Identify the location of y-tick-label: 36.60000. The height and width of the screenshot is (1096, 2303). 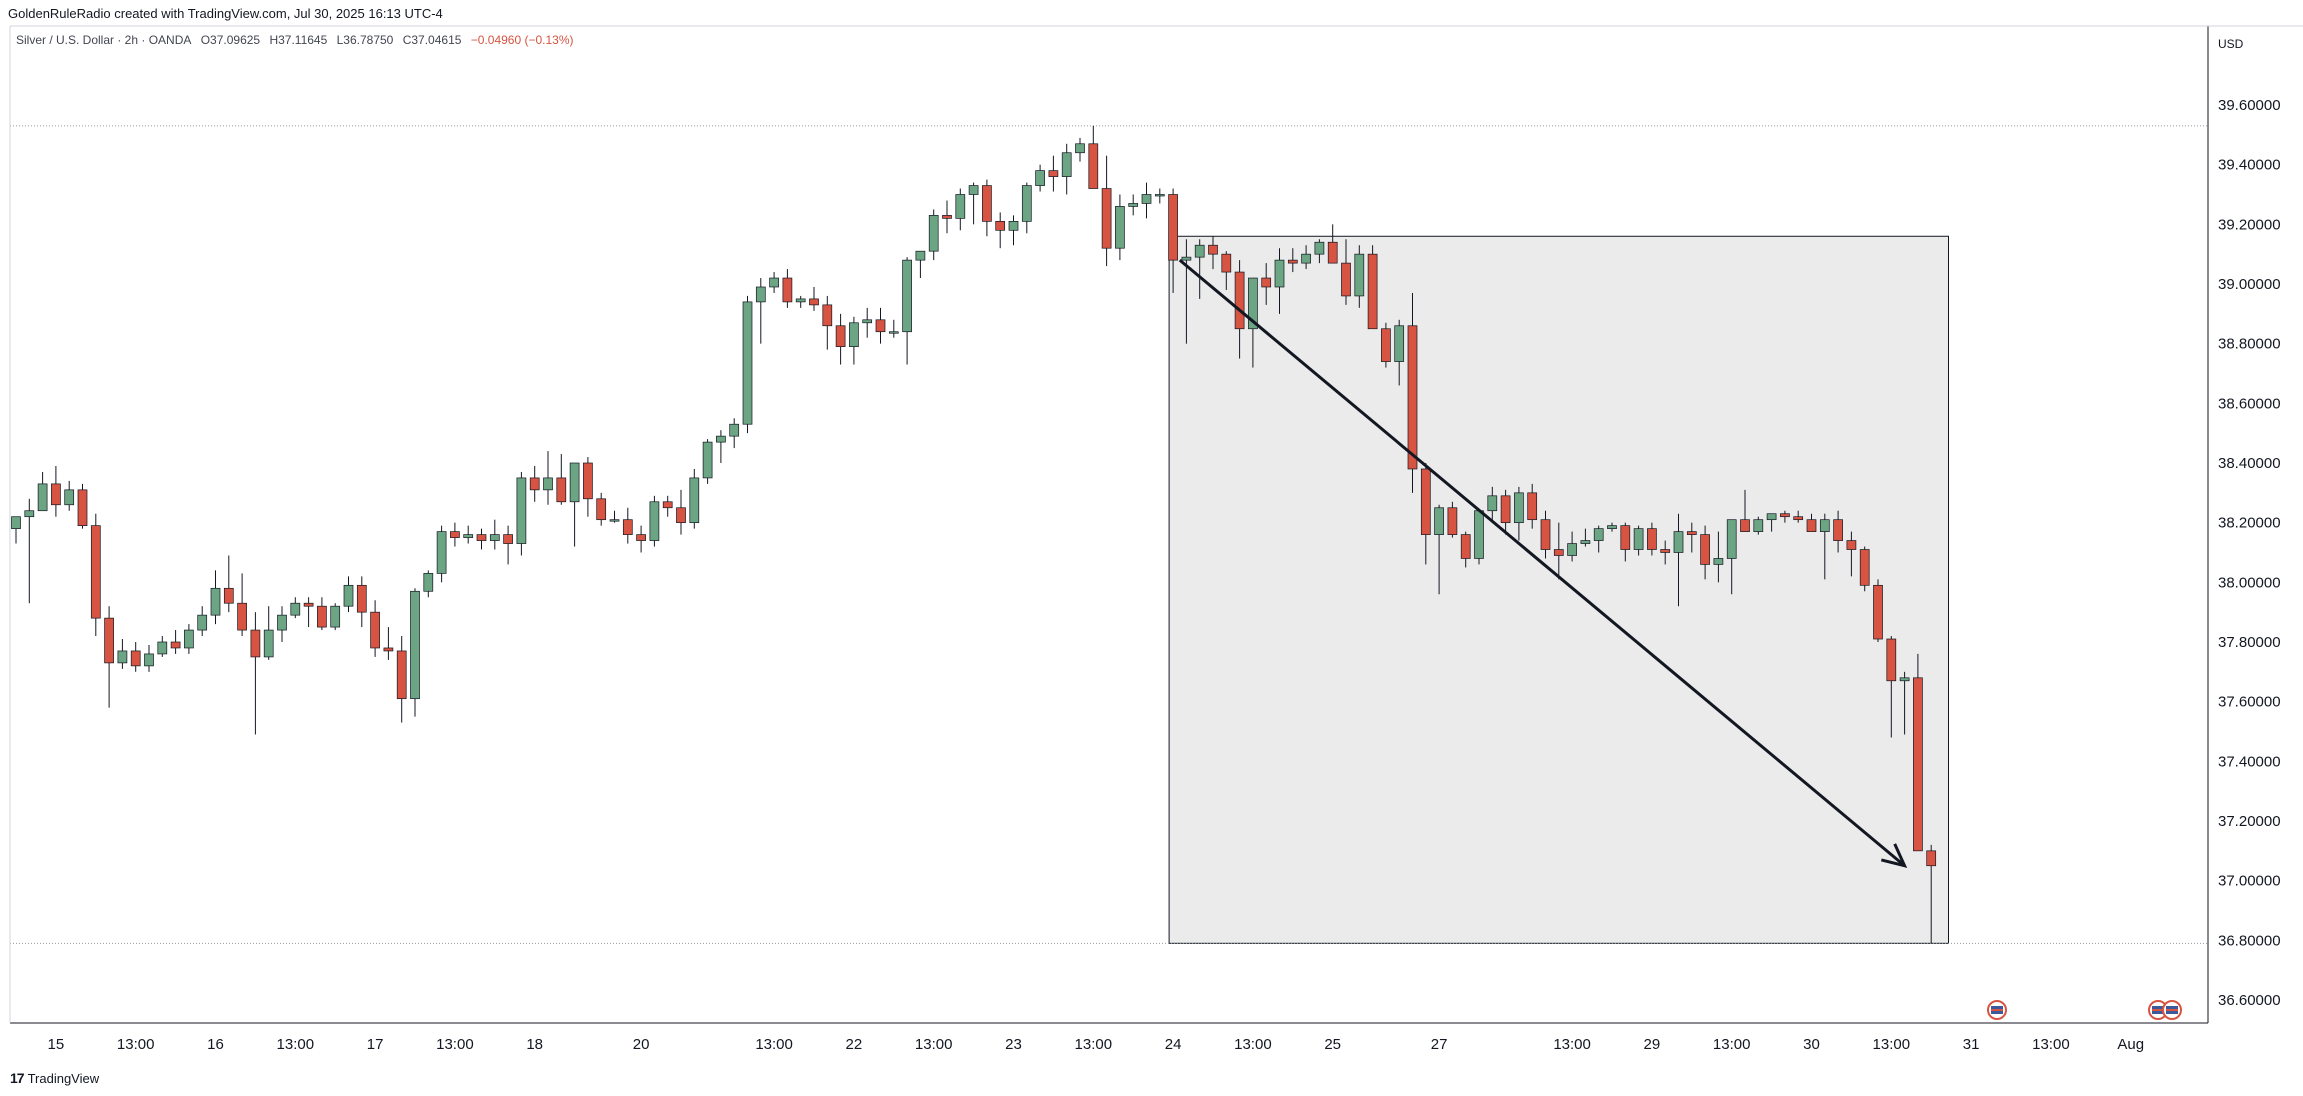
(2249, 1000).